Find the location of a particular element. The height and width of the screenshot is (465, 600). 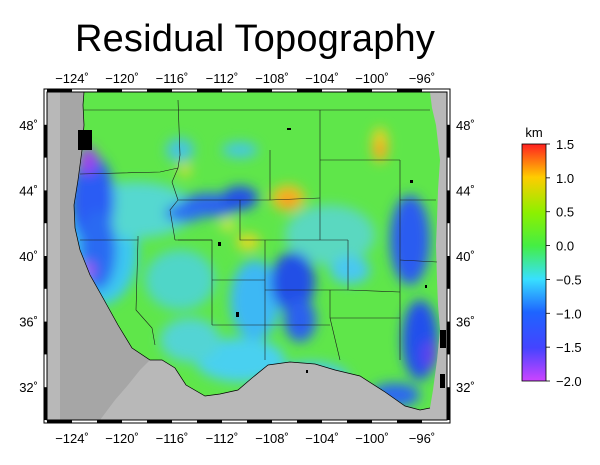

lon-tick-label-top: −100˚ is located at coordinates (372, 78).